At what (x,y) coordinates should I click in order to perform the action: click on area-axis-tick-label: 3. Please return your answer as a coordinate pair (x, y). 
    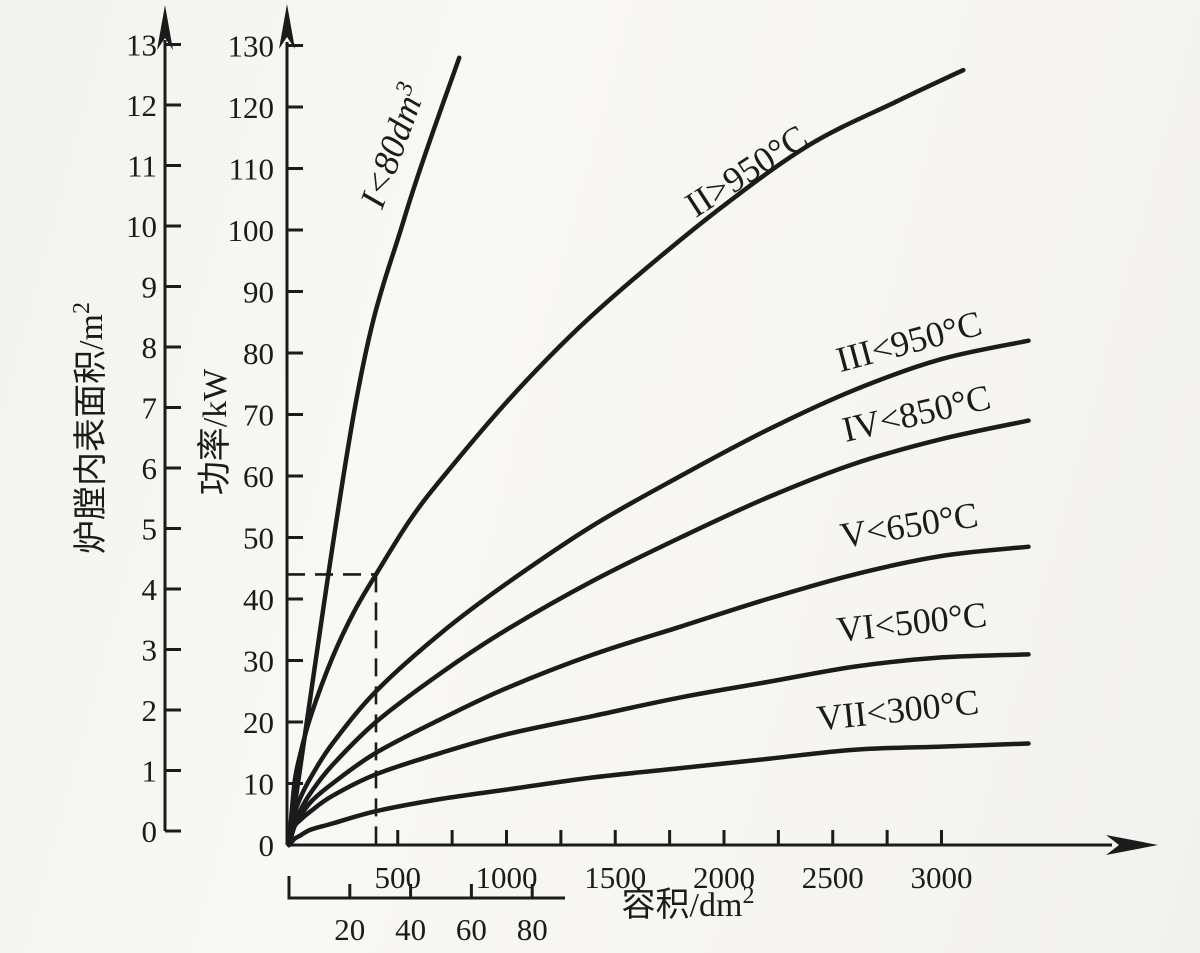
    Looking at the image, I should click on (150, 650).